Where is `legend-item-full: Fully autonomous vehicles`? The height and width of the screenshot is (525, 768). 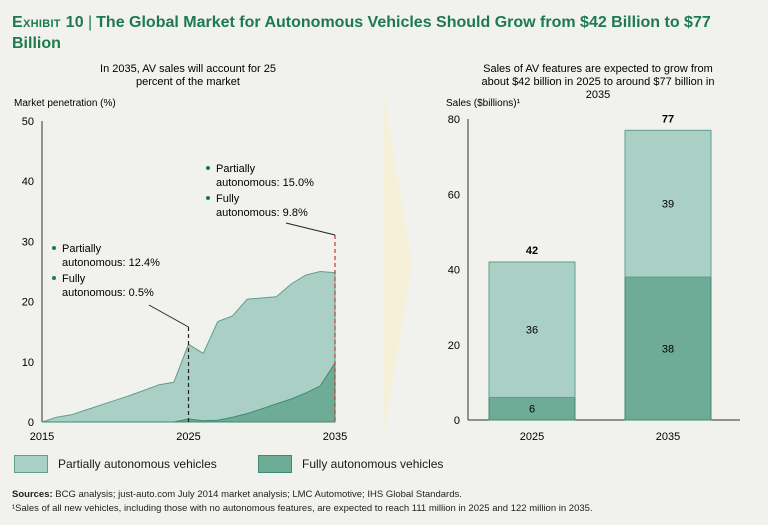 legend-item-full: Fully autonomous vehicles is located at coordinates (350, 464).